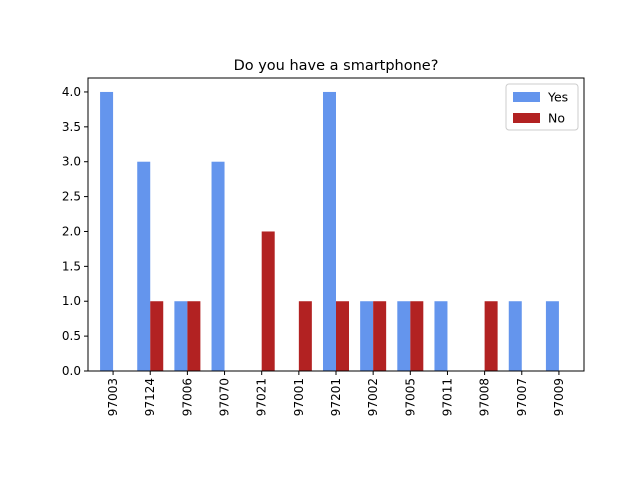  What do you see at coordinates (71, 197) in the screenshot?
I see `y-tick-label: 2.5` at bounding box center [71, 197].